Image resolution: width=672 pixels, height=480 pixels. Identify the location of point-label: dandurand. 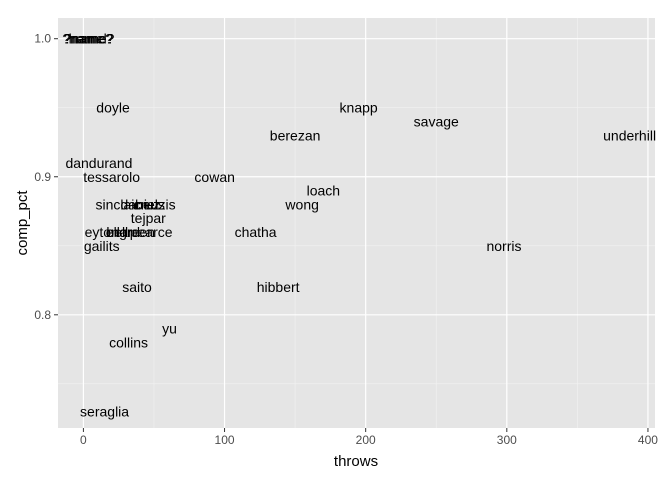
(98, 163).